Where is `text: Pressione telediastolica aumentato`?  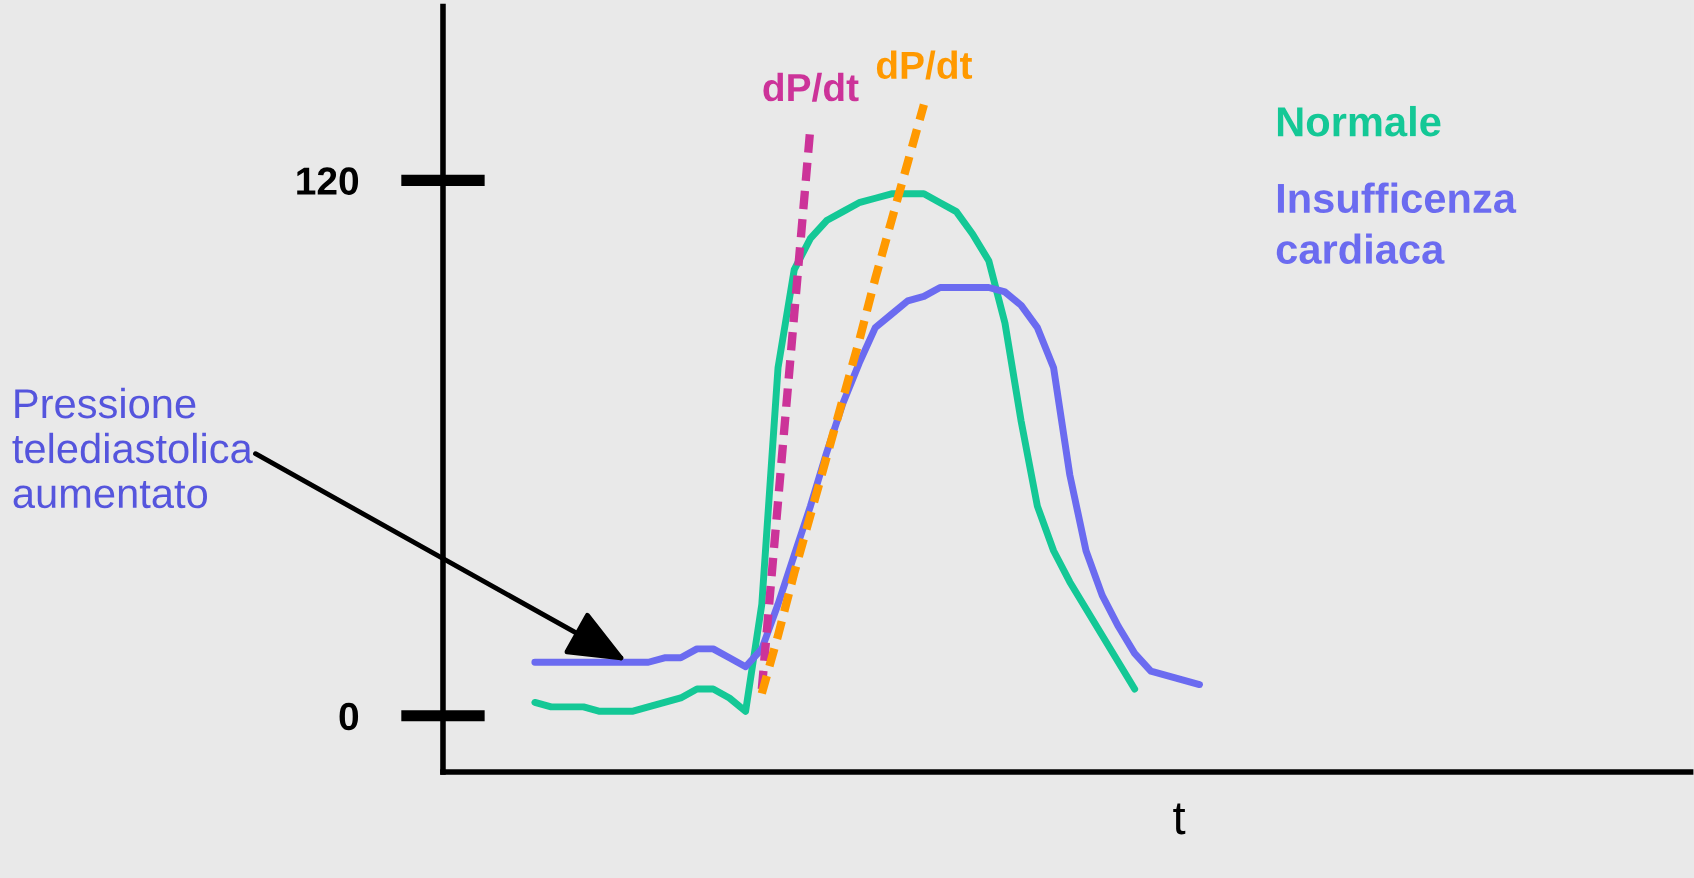 text: Pressione telediastolica aumentato is located at coordinates (132, 448).